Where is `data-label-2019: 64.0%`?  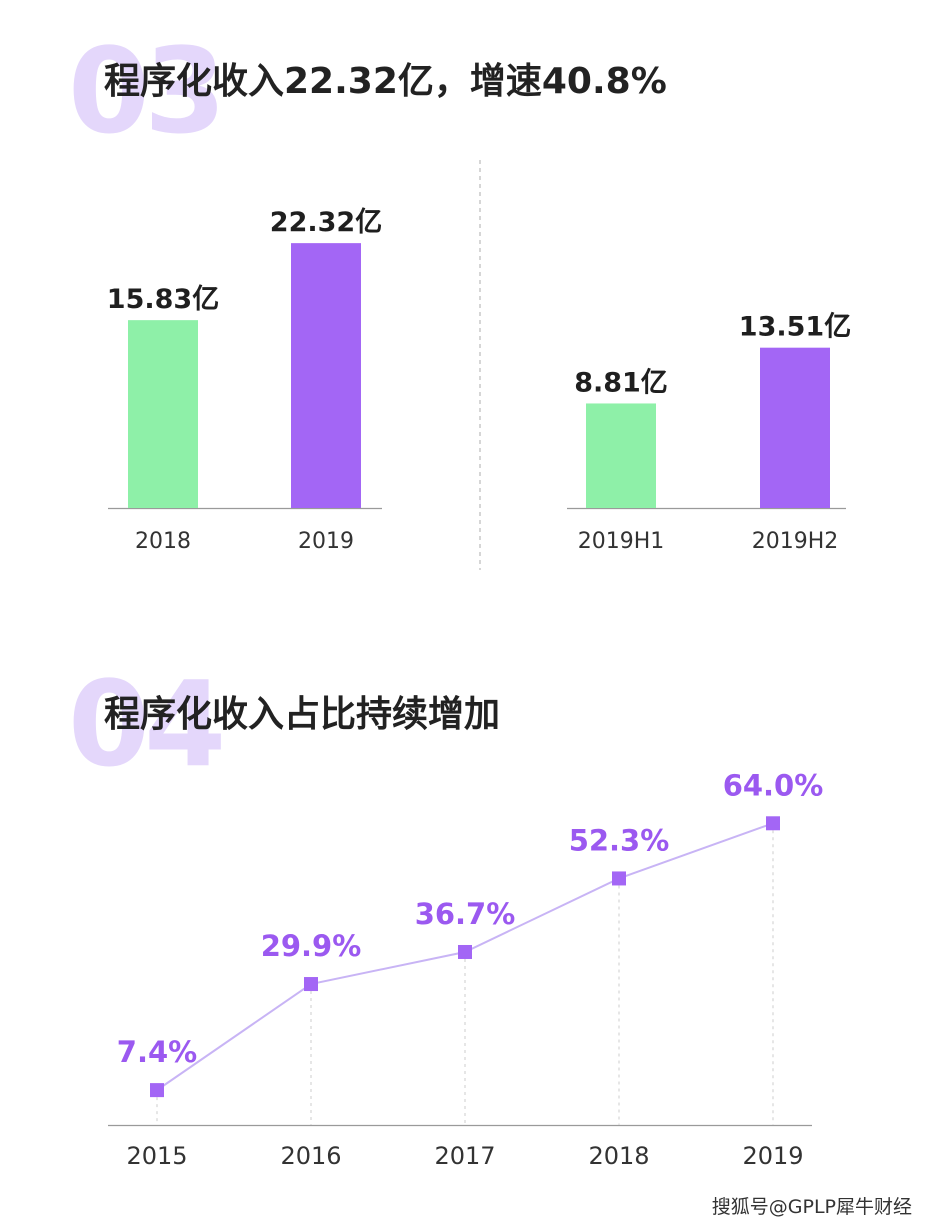 data-label-2019: 64.0% is located at coordinates (773, 785).